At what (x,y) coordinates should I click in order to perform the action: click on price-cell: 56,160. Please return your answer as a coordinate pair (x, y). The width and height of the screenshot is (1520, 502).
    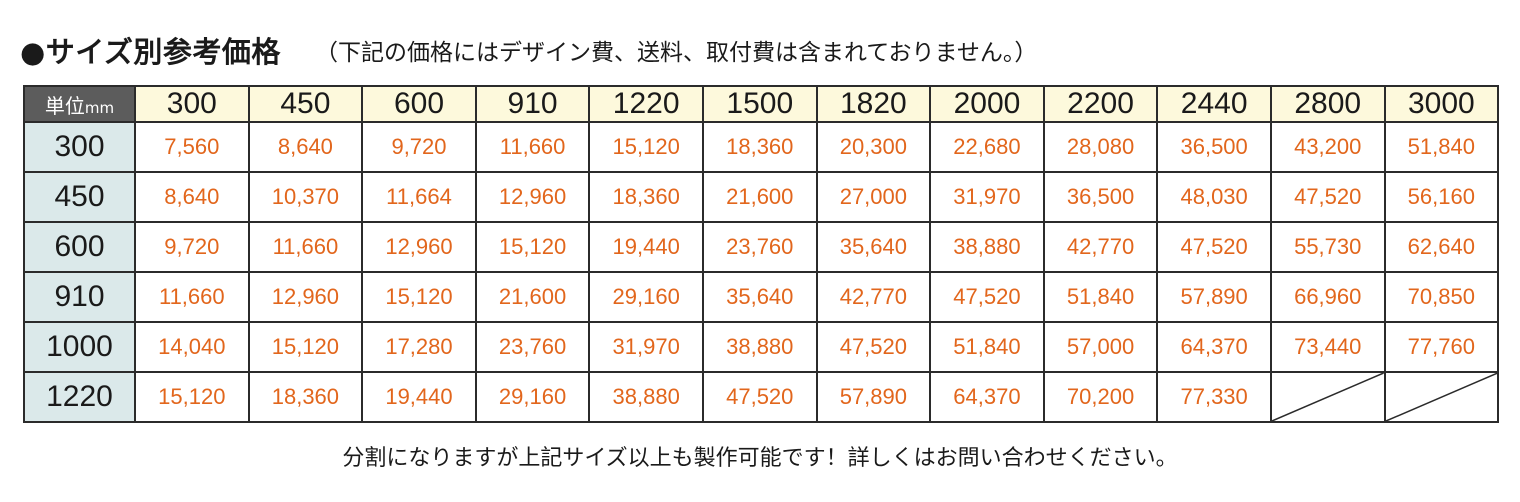
    Looking at the image, I should click on (1441, 197).